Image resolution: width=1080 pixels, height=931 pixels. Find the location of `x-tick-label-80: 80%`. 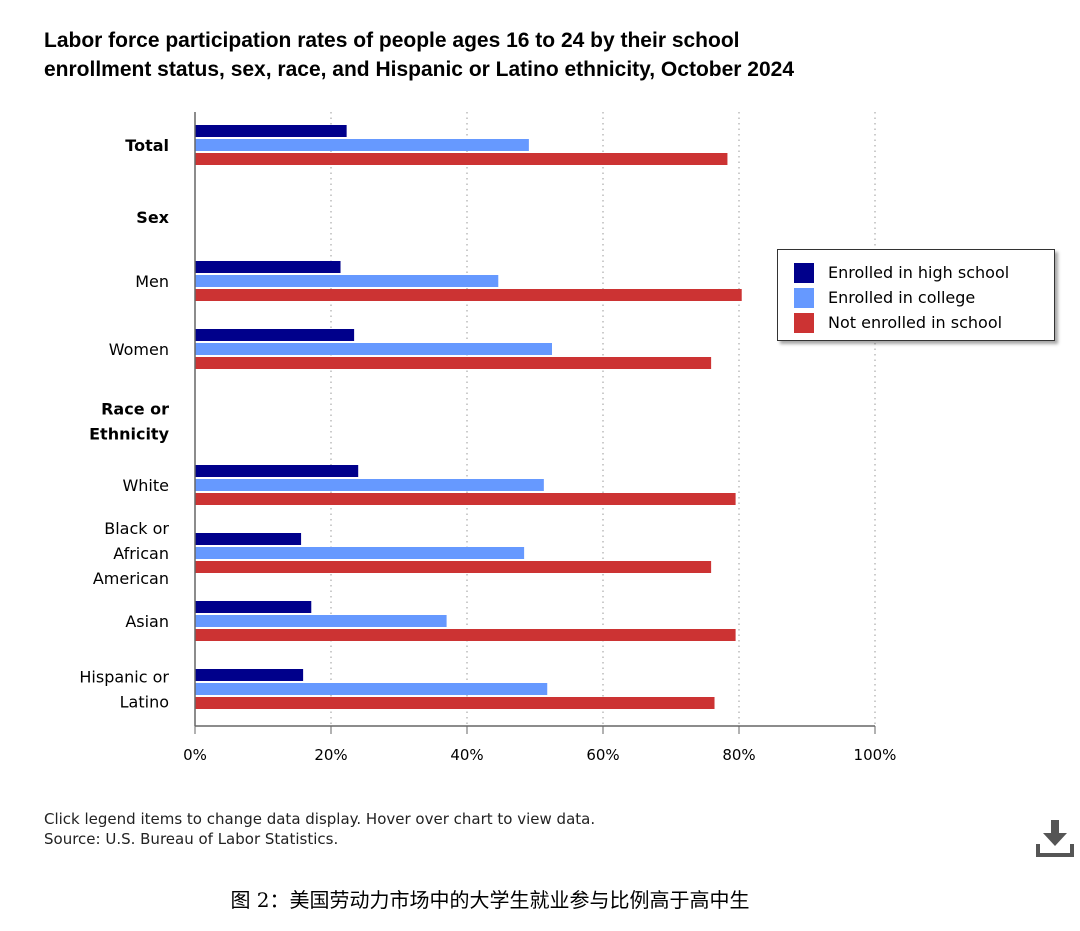

x-tick-label-80: 80% is located at coordinates (738, 755).